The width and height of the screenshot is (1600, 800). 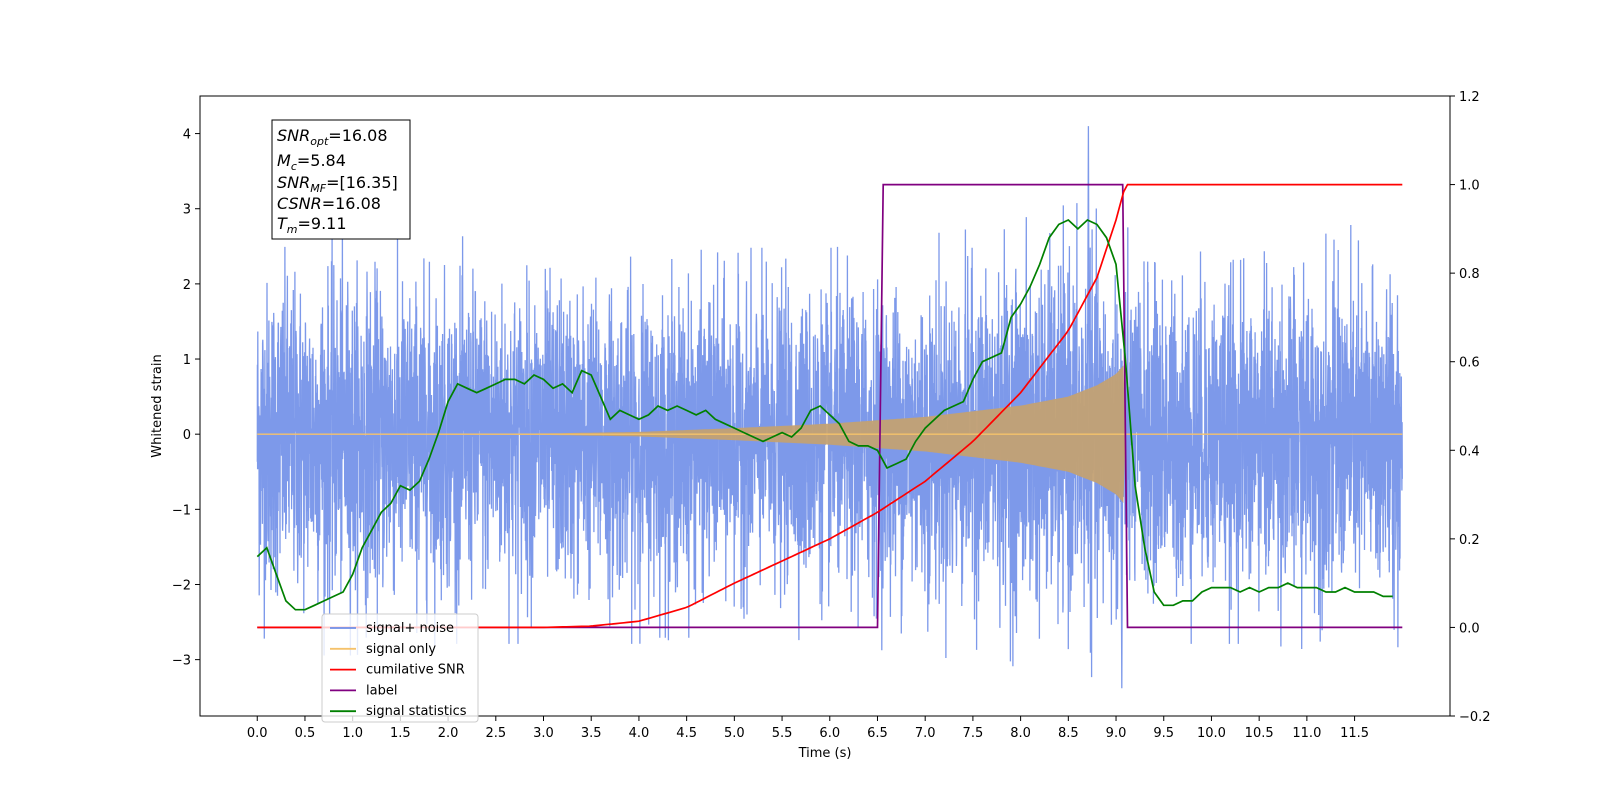 What do you see at coordinates (187, 135) in the screenshot?
I see `y-tick-label: 4` at bounding box center [187, 135].